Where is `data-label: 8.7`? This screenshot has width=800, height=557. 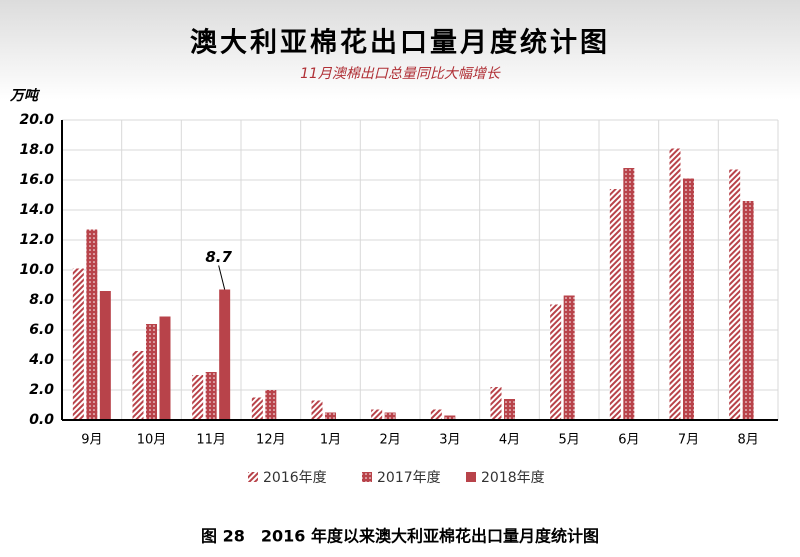
data-label: 8.7 is located at coordinates (218, 257).